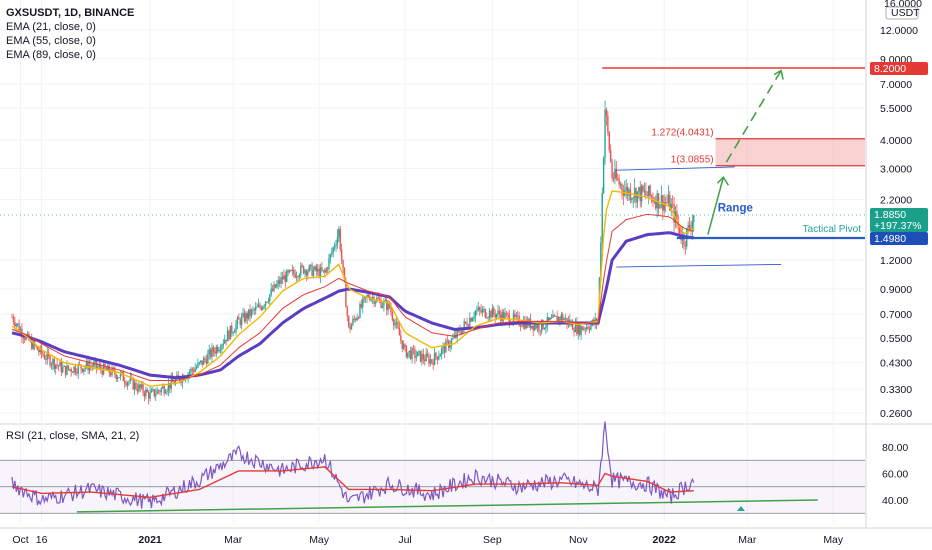  I want to click on price-tick-label: 0.2600, so click(896, 414).